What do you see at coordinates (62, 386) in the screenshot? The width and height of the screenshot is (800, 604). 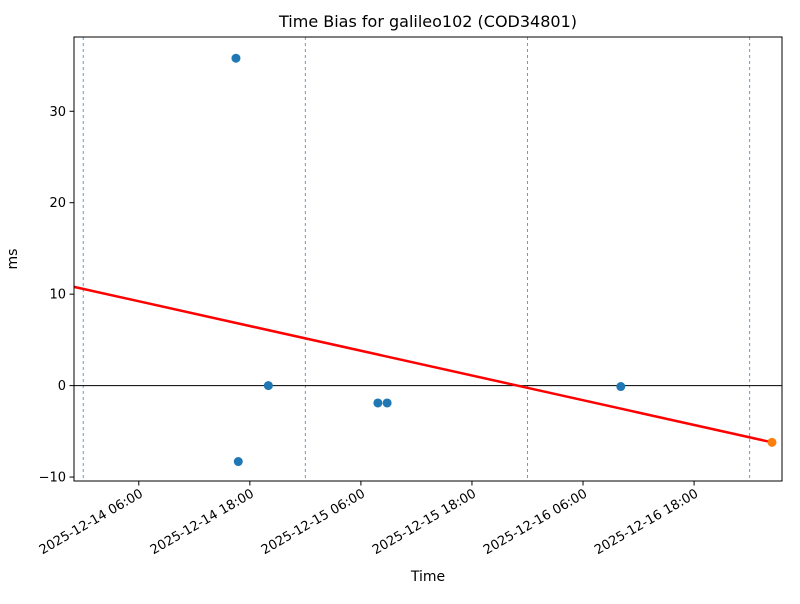 I see `y-tick-label: 0` at bounding box center [62, 386].